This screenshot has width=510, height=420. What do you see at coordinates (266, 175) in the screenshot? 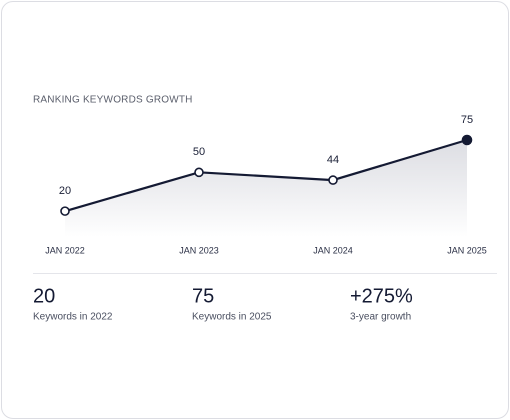
I see `line` at bounding box center [266, 175].